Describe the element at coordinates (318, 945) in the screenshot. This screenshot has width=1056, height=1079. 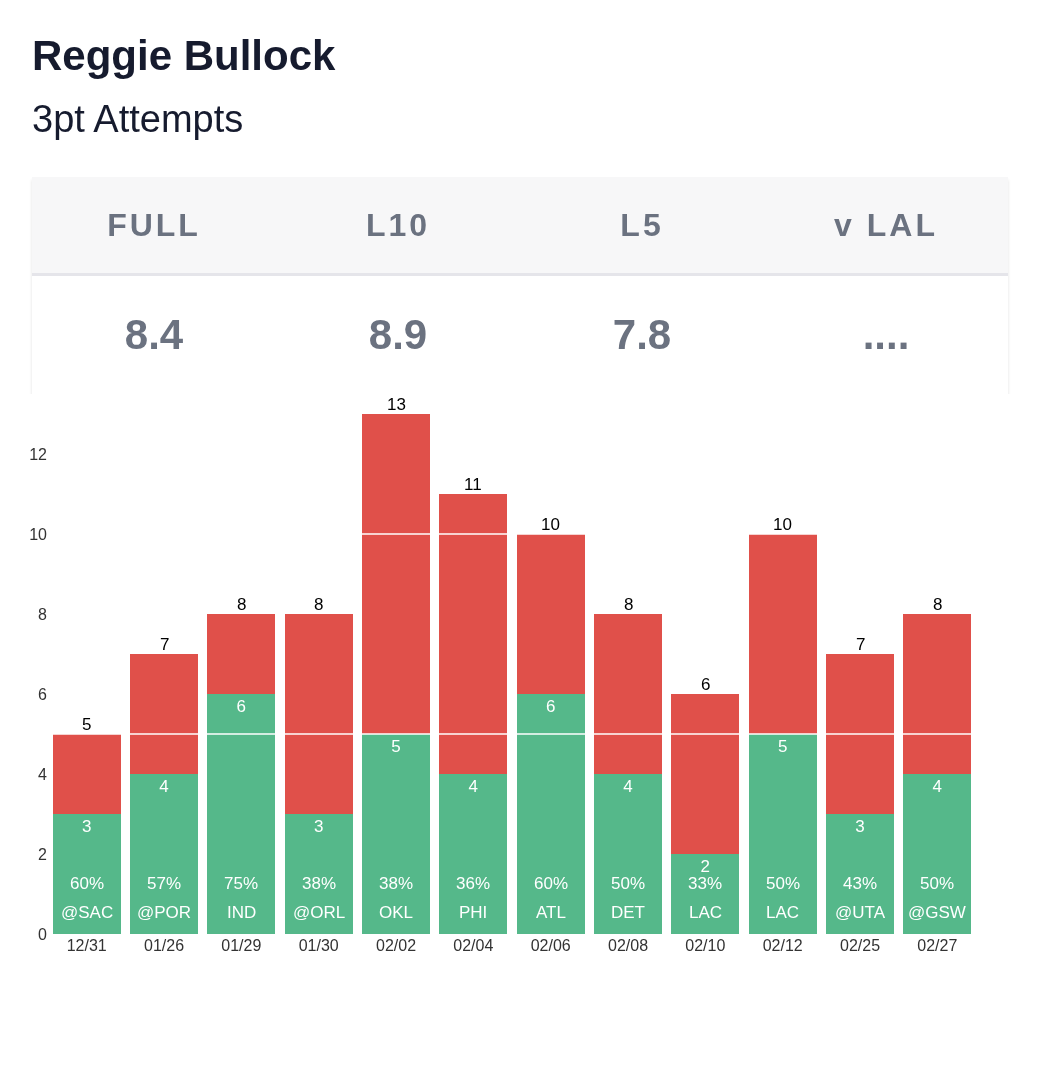
I see `x-tick-label: 01/30` at that location.